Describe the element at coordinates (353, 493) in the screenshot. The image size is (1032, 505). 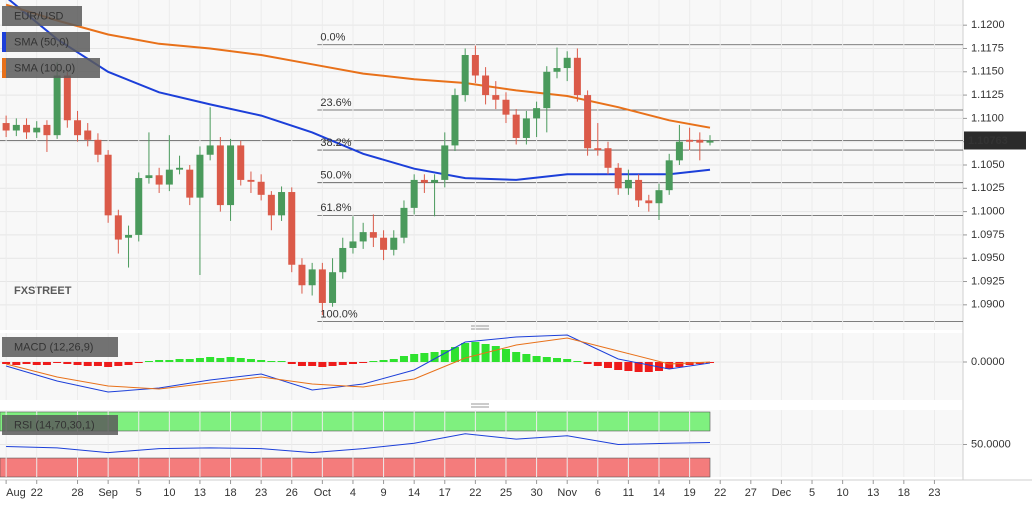
I see `x-tick-label: 4` at that location.